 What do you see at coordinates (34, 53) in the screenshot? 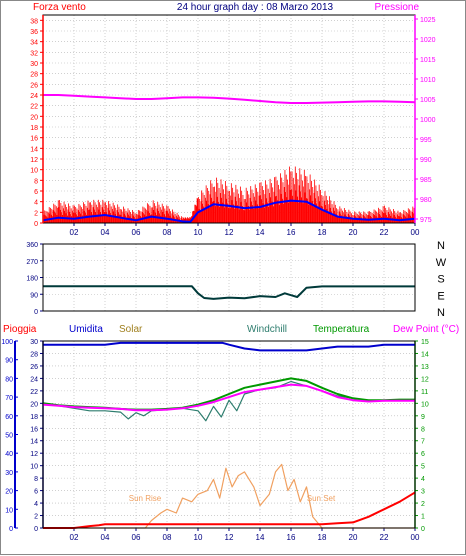
I see `wind-y-tick-label: 32` at bounding box center [34, 53].